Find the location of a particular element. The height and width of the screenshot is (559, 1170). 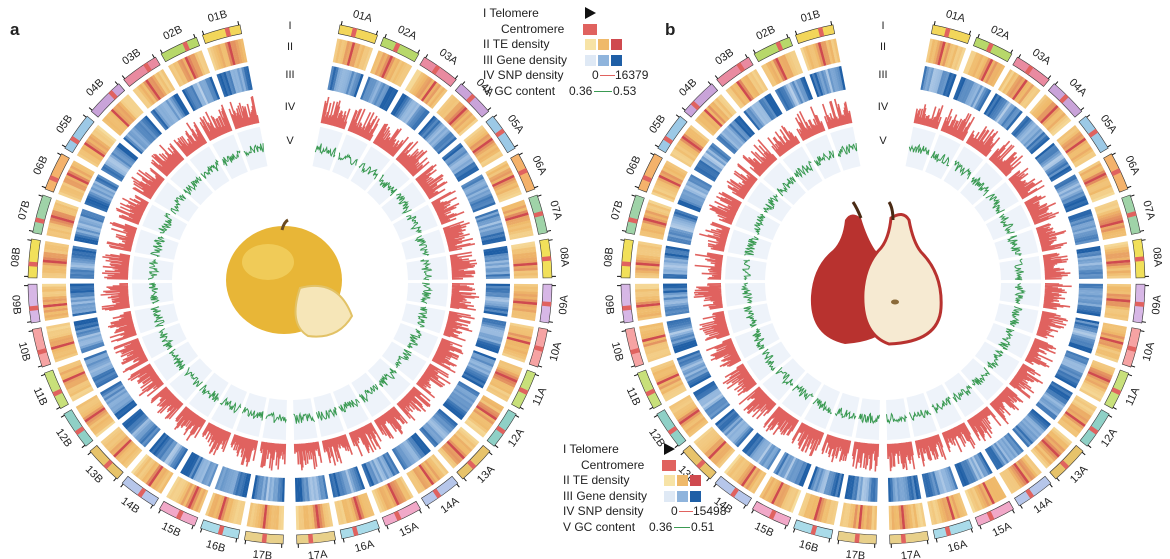

chromosome-label: 05B is located at coordinates (657, 124).